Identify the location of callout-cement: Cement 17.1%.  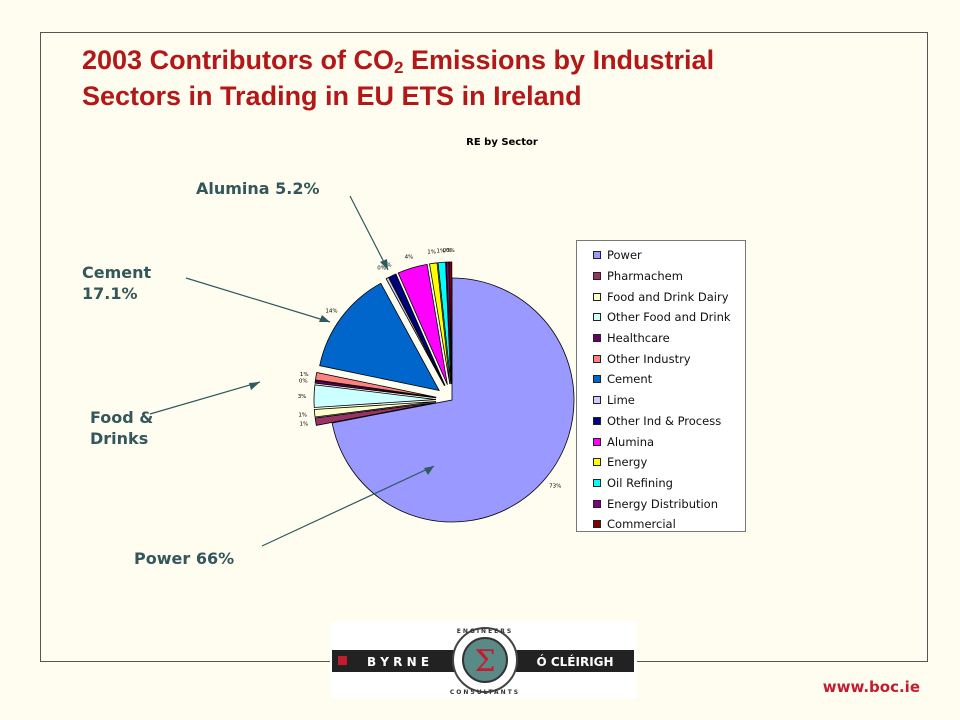
(117, 283).